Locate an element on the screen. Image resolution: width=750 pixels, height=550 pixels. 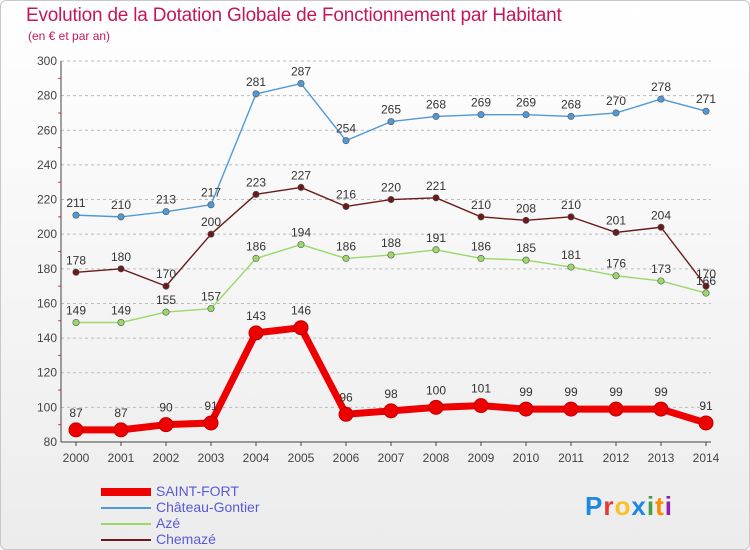
data-label-chateau-gontier: 217 is located at coordinates (211, 193).